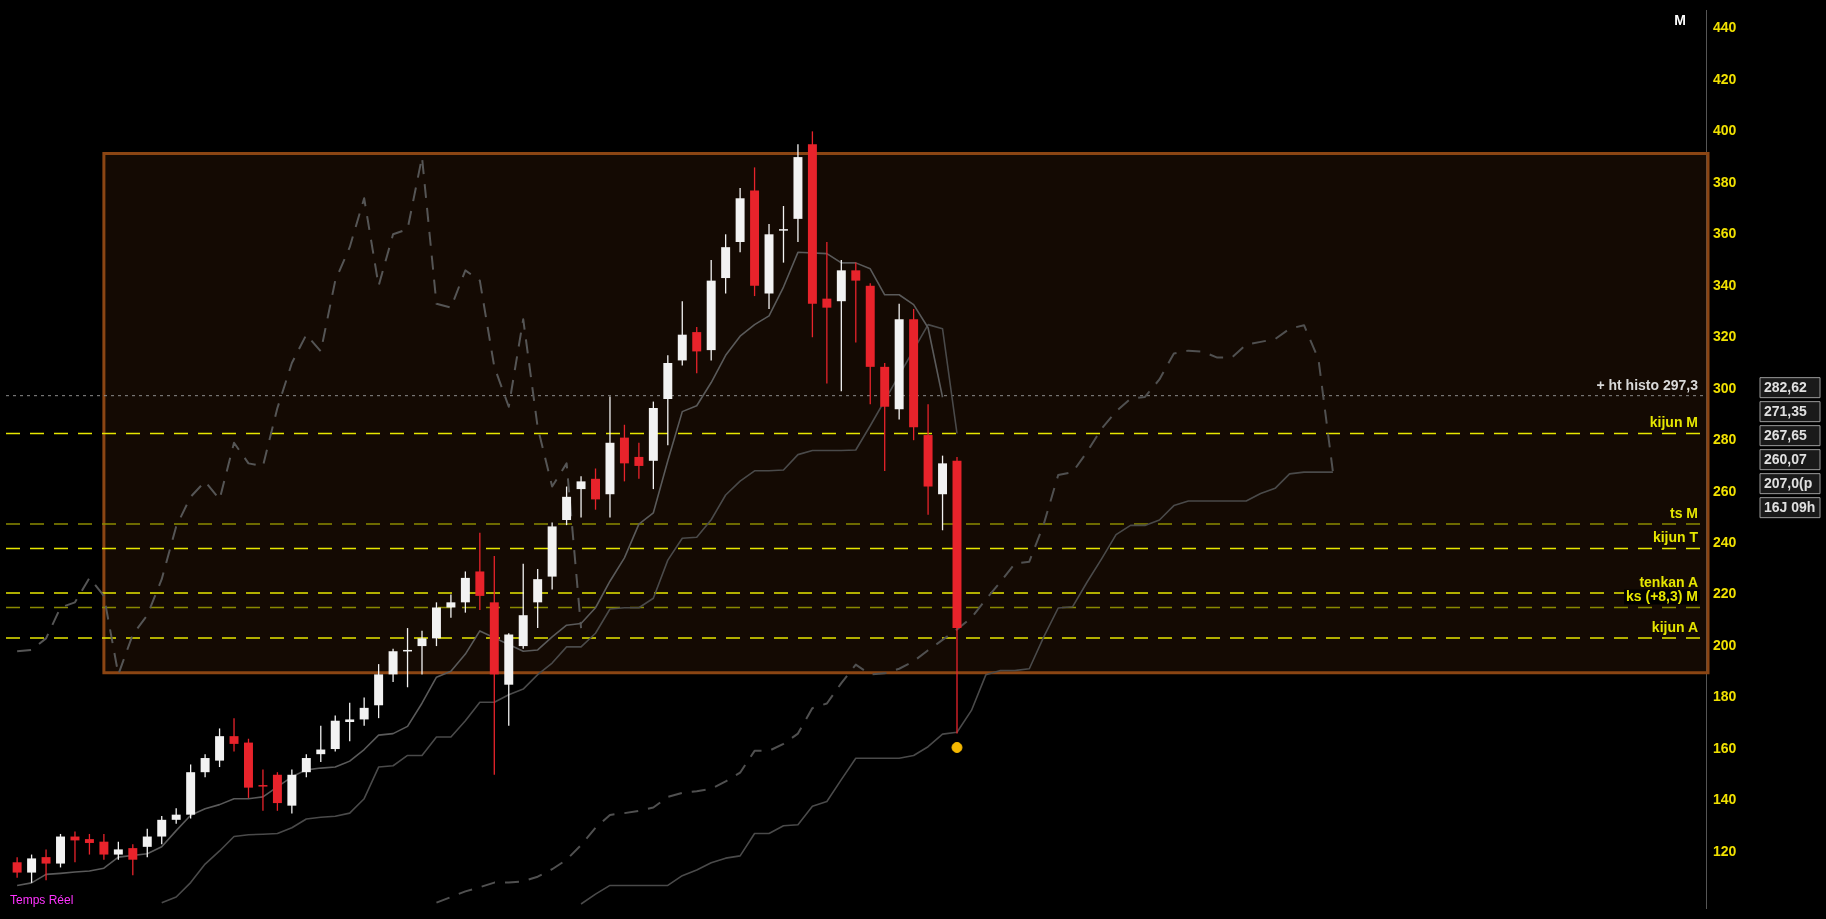 The image size is (1826, 919). I want to click on ref-line-label: tenkan A, so click(1668, 581).